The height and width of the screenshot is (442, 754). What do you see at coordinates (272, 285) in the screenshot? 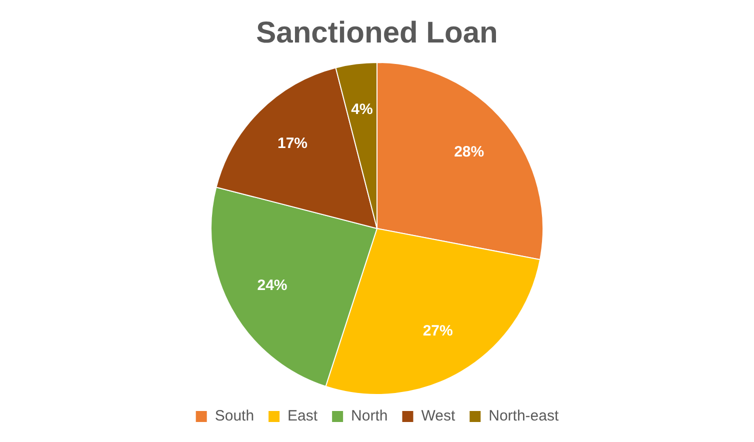
I see `data-label: 24%` at bounding box center [272, 285].